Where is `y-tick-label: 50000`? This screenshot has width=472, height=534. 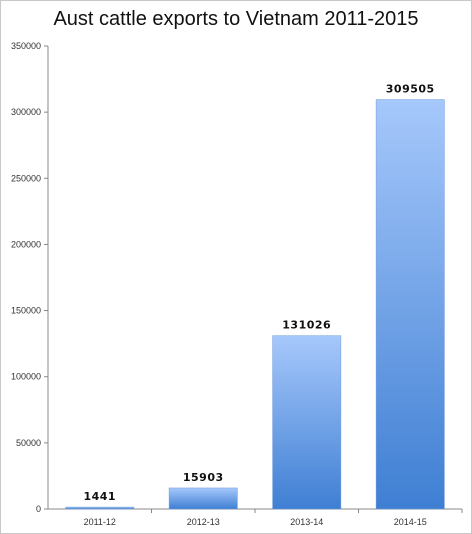 y-tick-label: 50000 is located at coordinates (28, 443).